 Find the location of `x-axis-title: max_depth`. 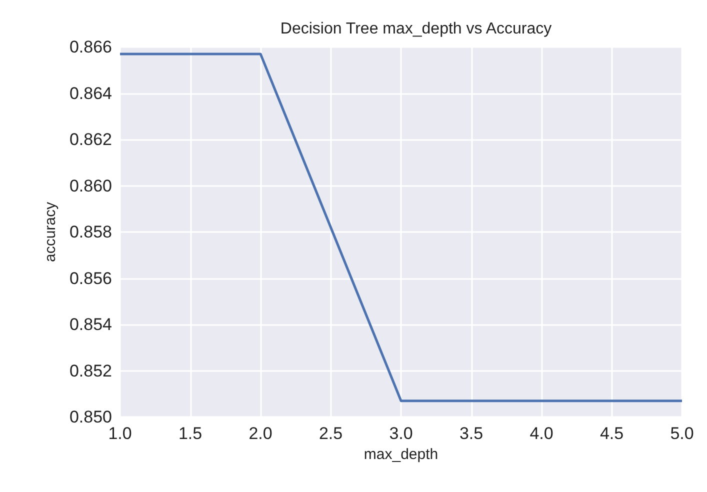

x-axis-title: max_depth is located at coordinates (401, 454).